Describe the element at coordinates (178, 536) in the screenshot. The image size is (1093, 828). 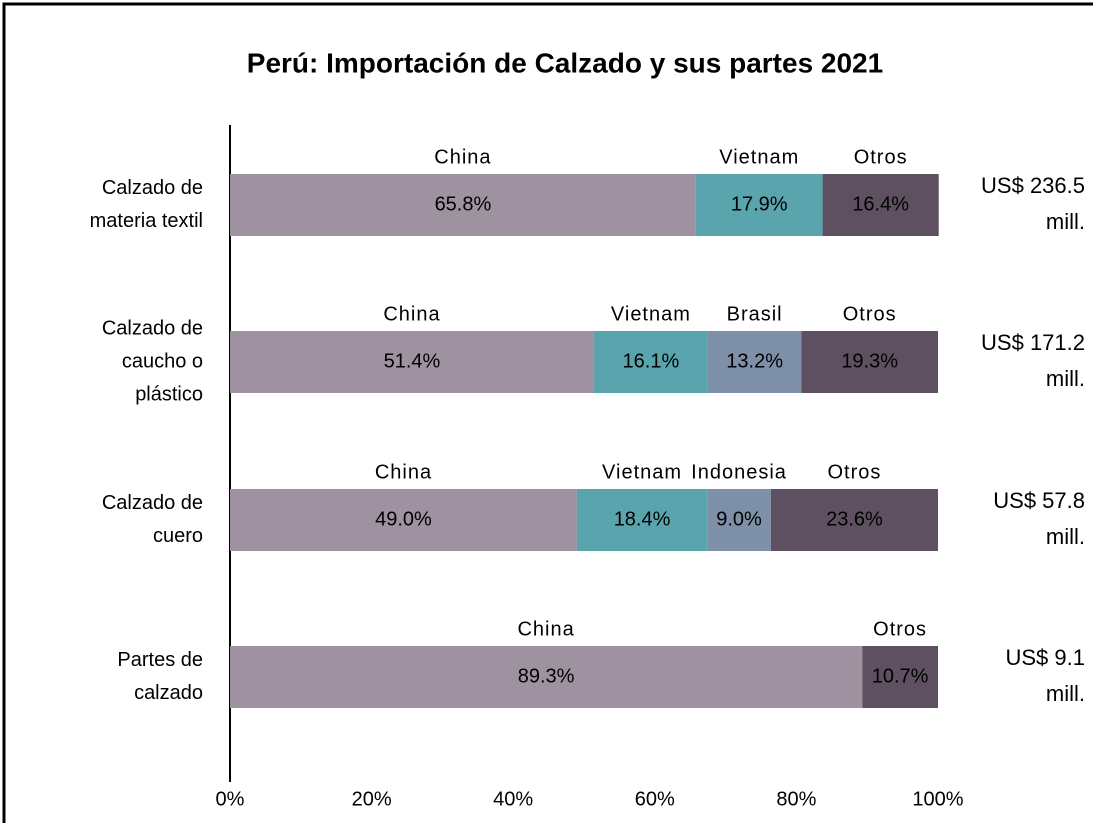
I see `category-label: cuero` at that location.